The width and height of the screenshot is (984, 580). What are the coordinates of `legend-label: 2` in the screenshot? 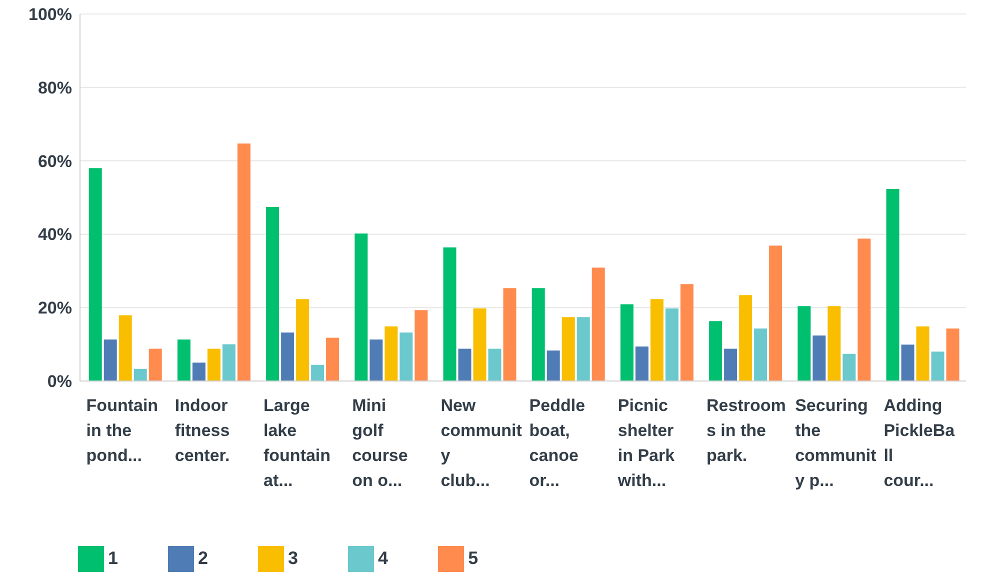 It's located at (203, 558).